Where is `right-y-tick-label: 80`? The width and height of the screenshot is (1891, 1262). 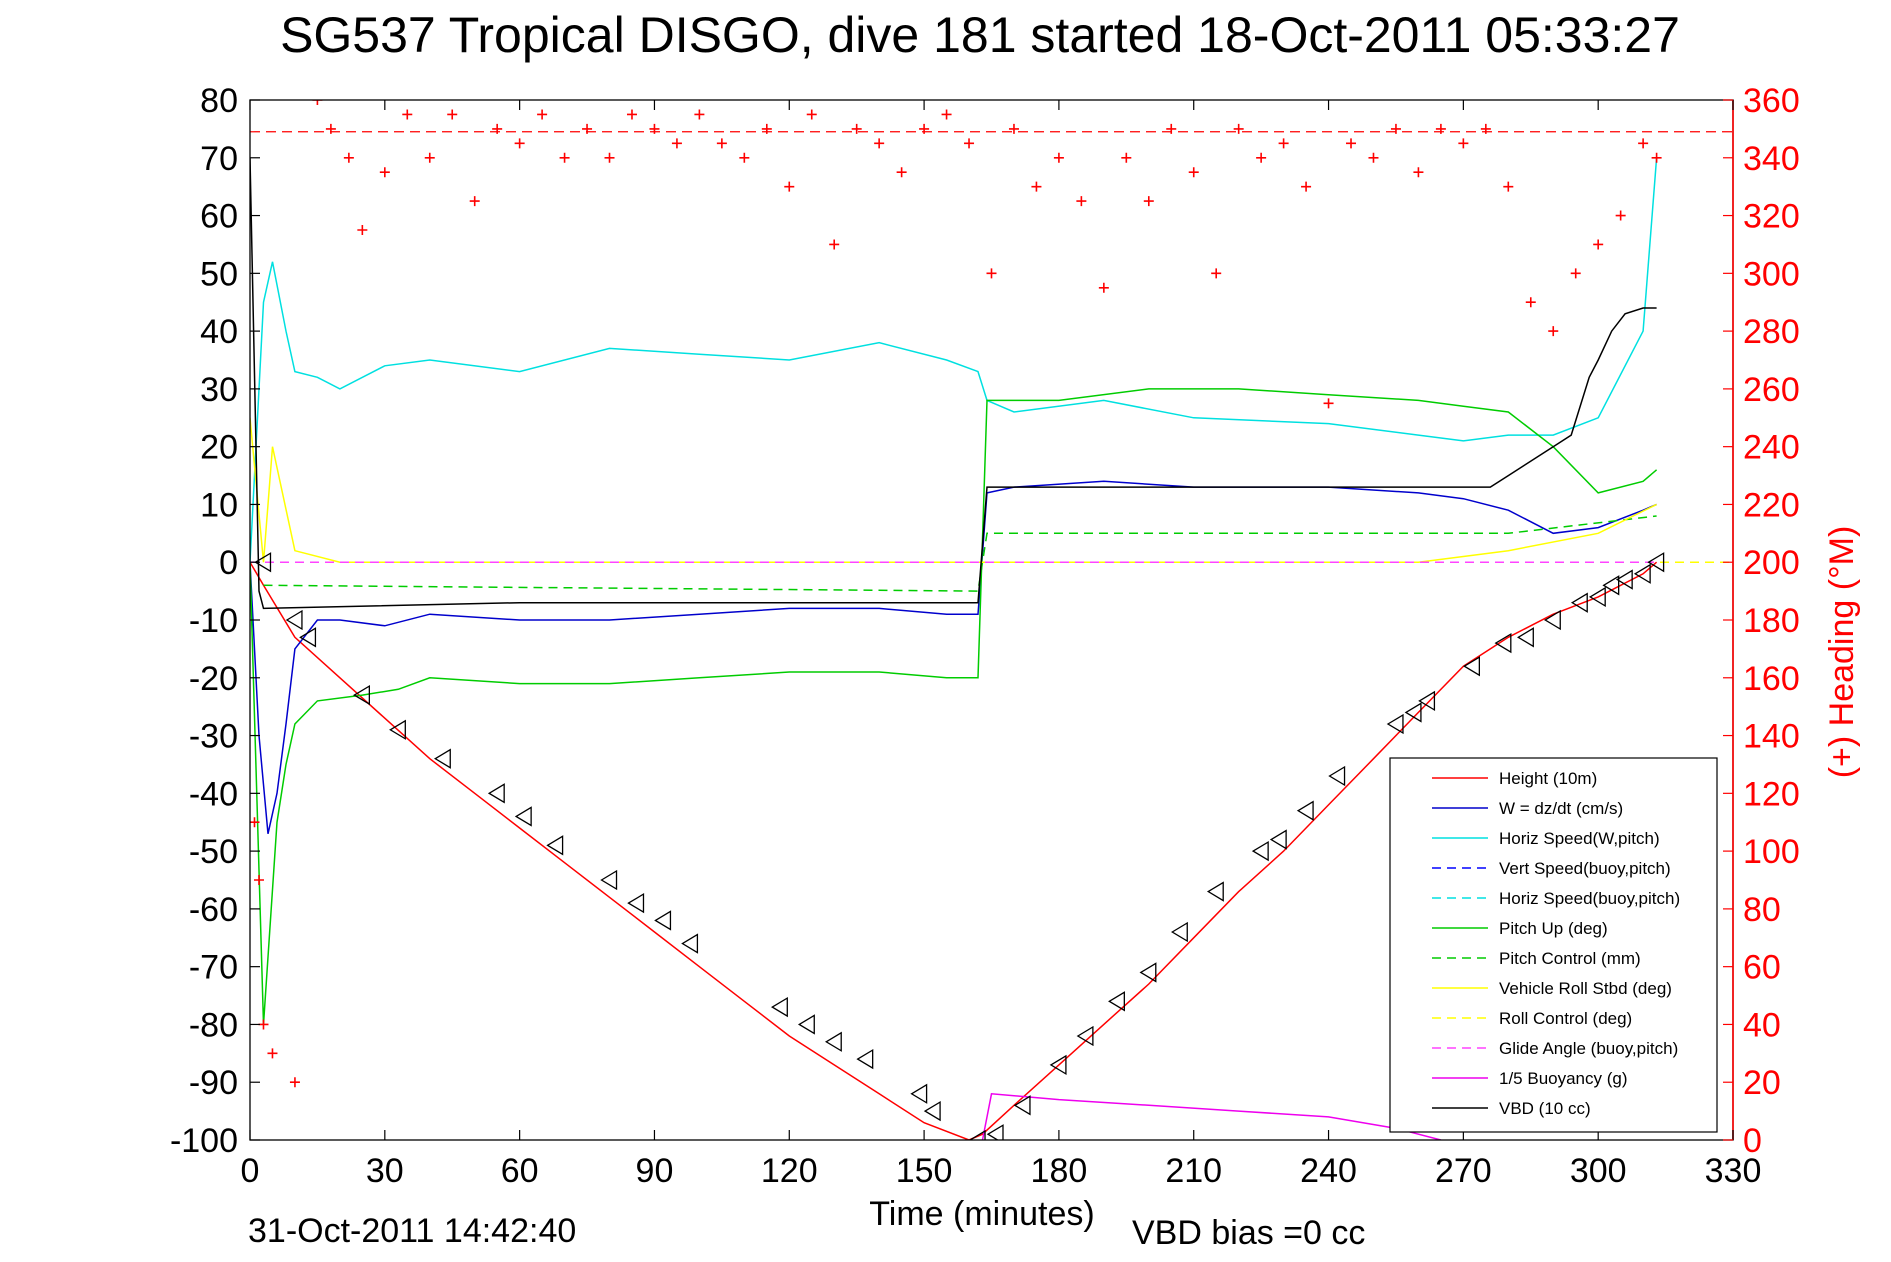 right-y-tick-label: 80 is located at coordinates (1762, 910).